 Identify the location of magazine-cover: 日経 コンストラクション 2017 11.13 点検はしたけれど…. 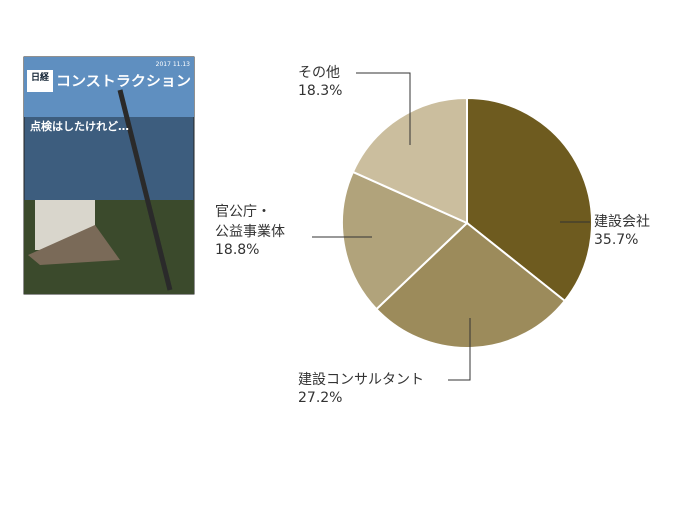
(109, 175).